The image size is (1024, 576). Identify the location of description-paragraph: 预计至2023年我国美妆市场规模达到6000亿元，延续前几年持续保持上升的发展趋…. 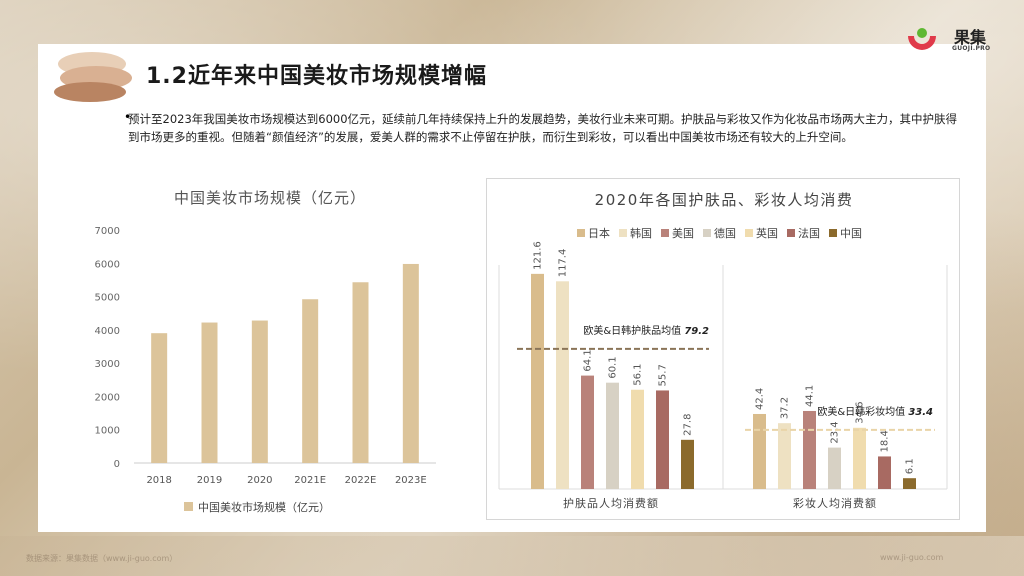
(543, 128).